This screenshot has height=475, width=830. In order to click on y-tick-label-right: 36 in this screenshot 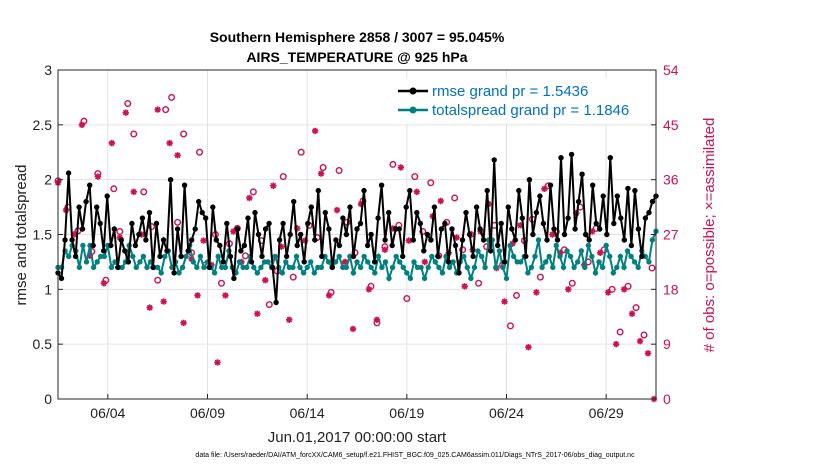, I will do `click(671, 180)`.